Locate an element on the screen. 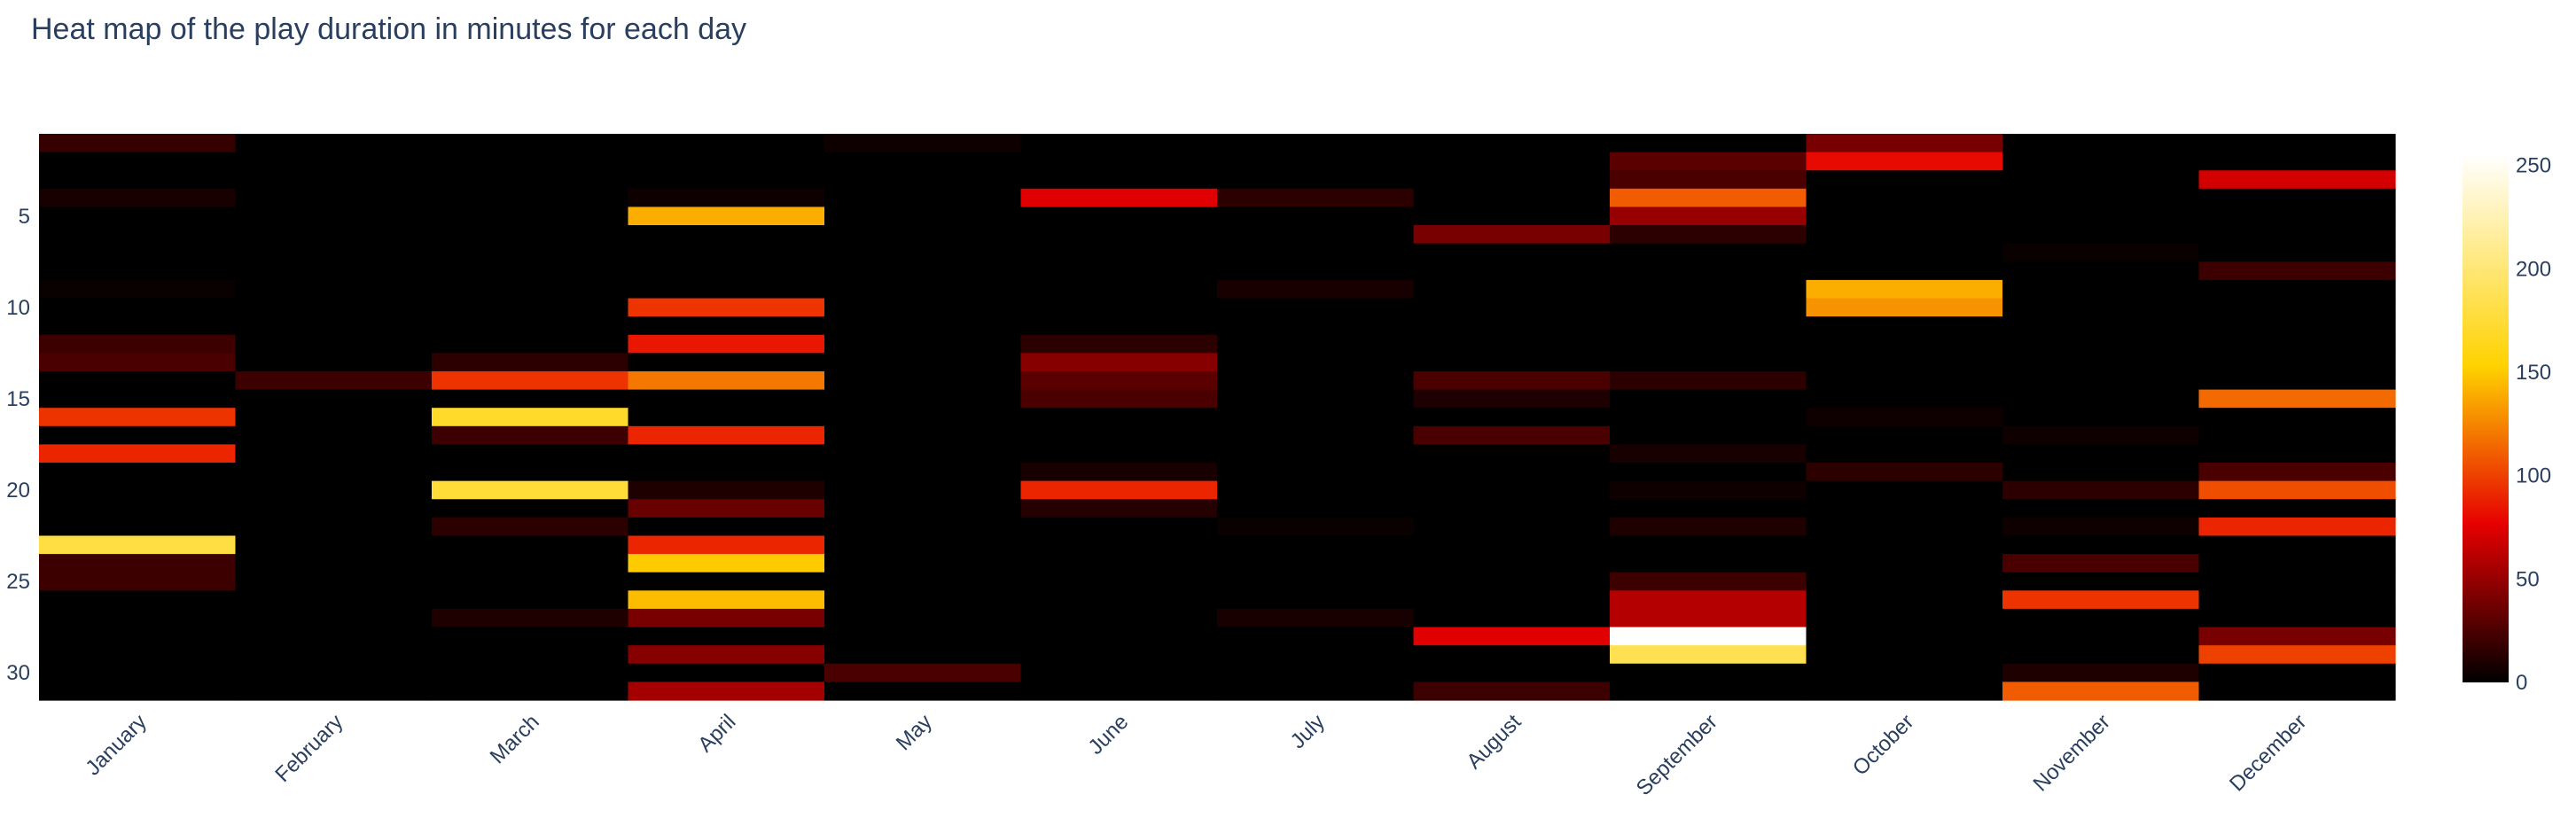 This screenshot has height=818, width=2576. x-tick-label: May is located at coordinates (914, 732).